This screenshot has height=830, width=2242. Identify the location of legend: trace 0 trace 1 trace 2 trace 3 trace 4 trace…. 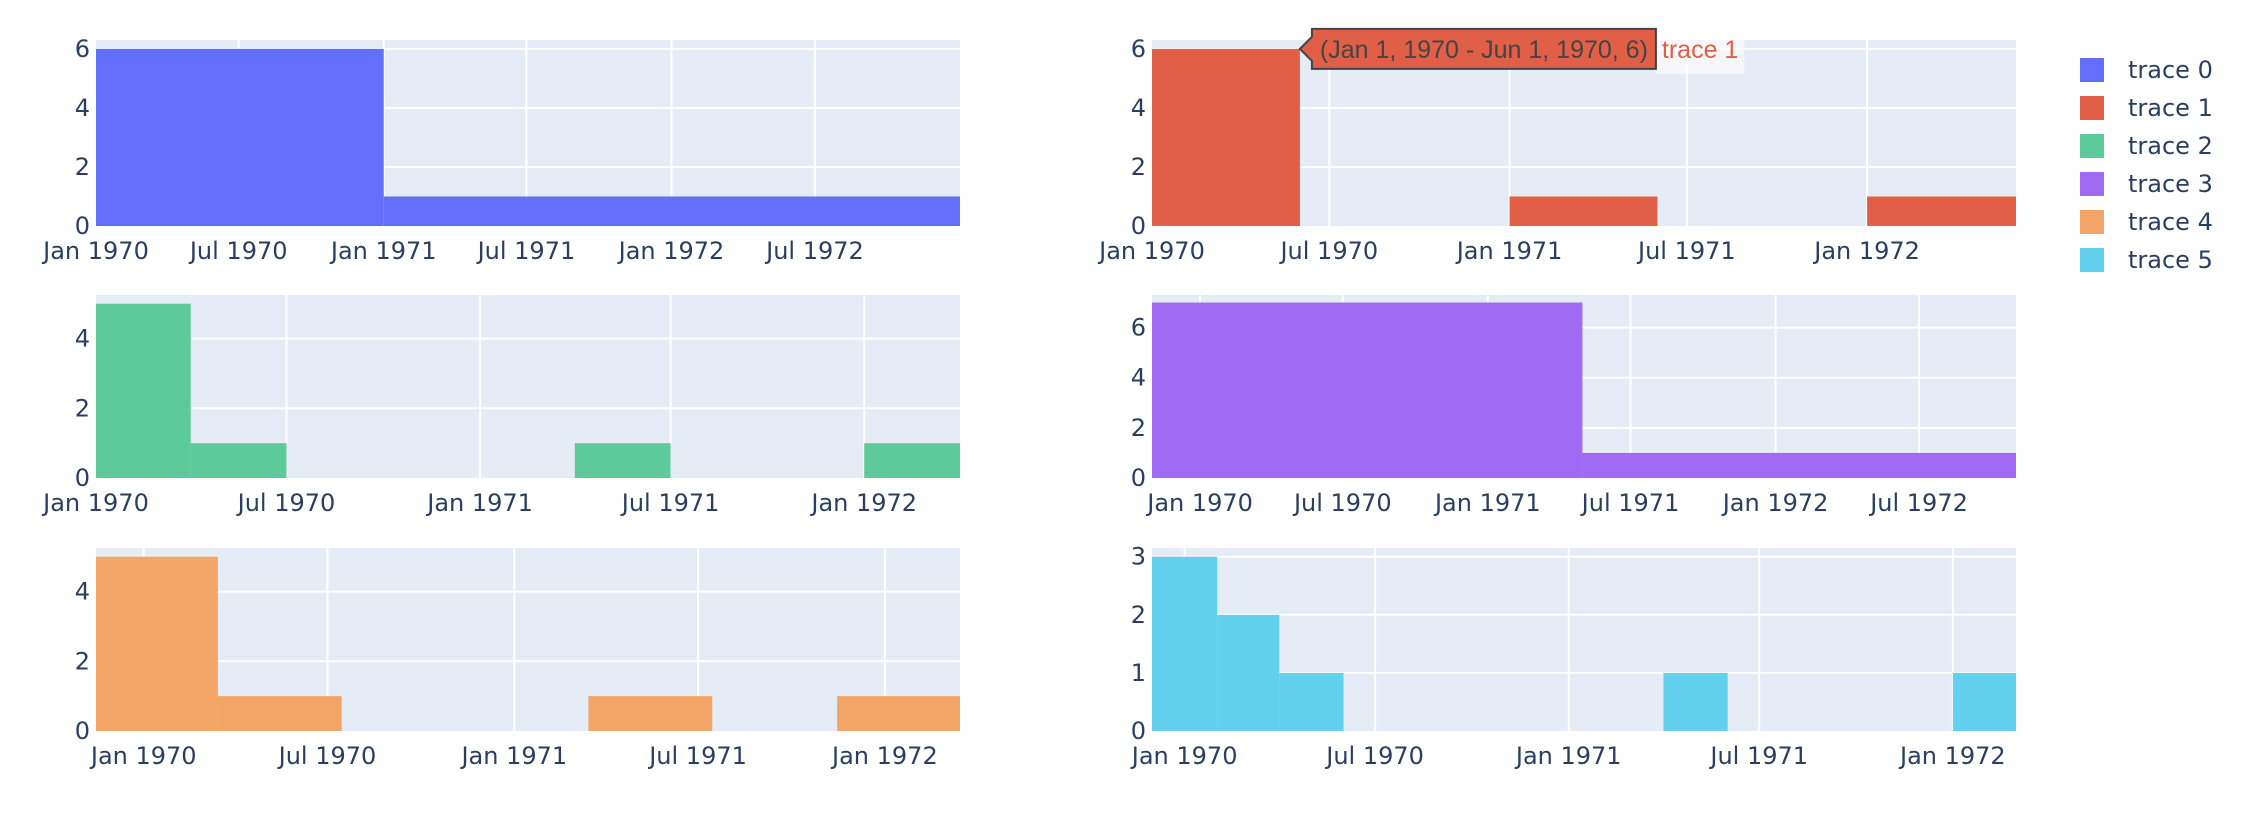
(2146, 165).